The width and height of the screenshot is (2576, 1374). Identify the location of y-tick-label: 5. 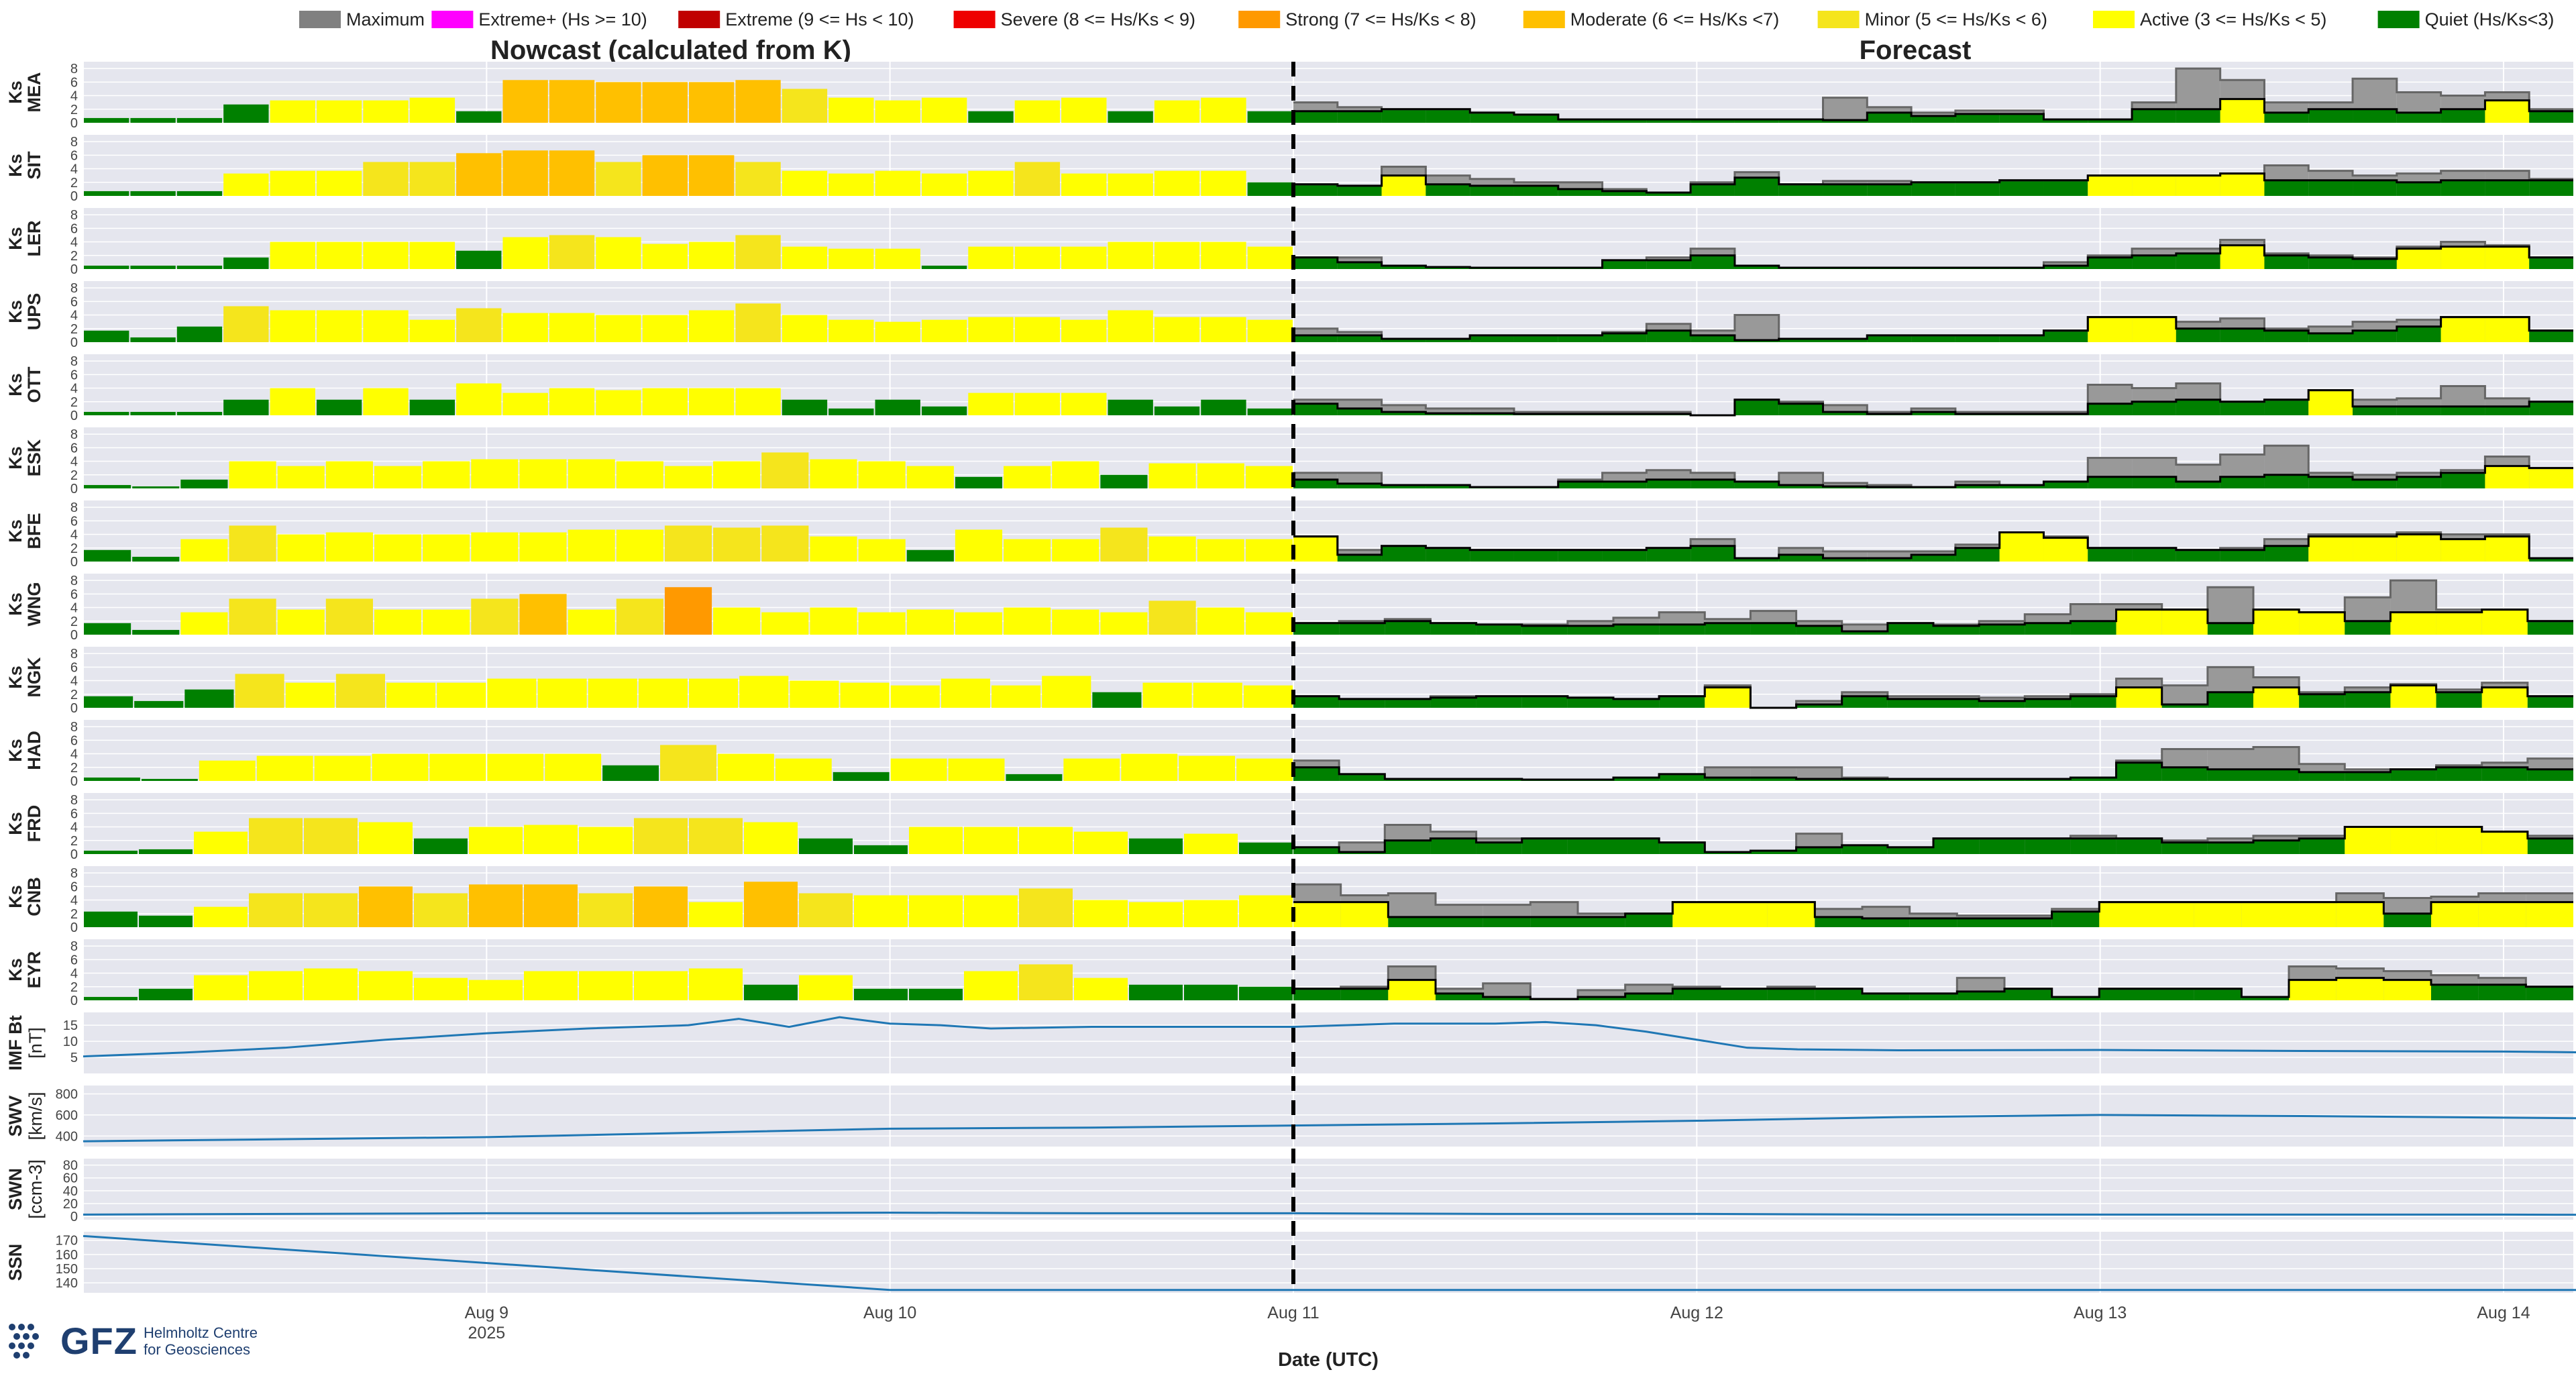
(74, 1058).